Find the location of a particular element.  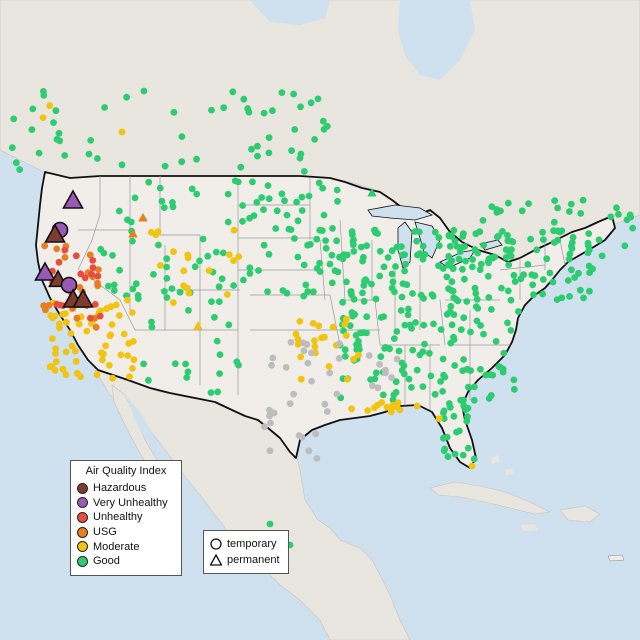

legend-item-permanent: permanent is located at coordinates (246, 560).